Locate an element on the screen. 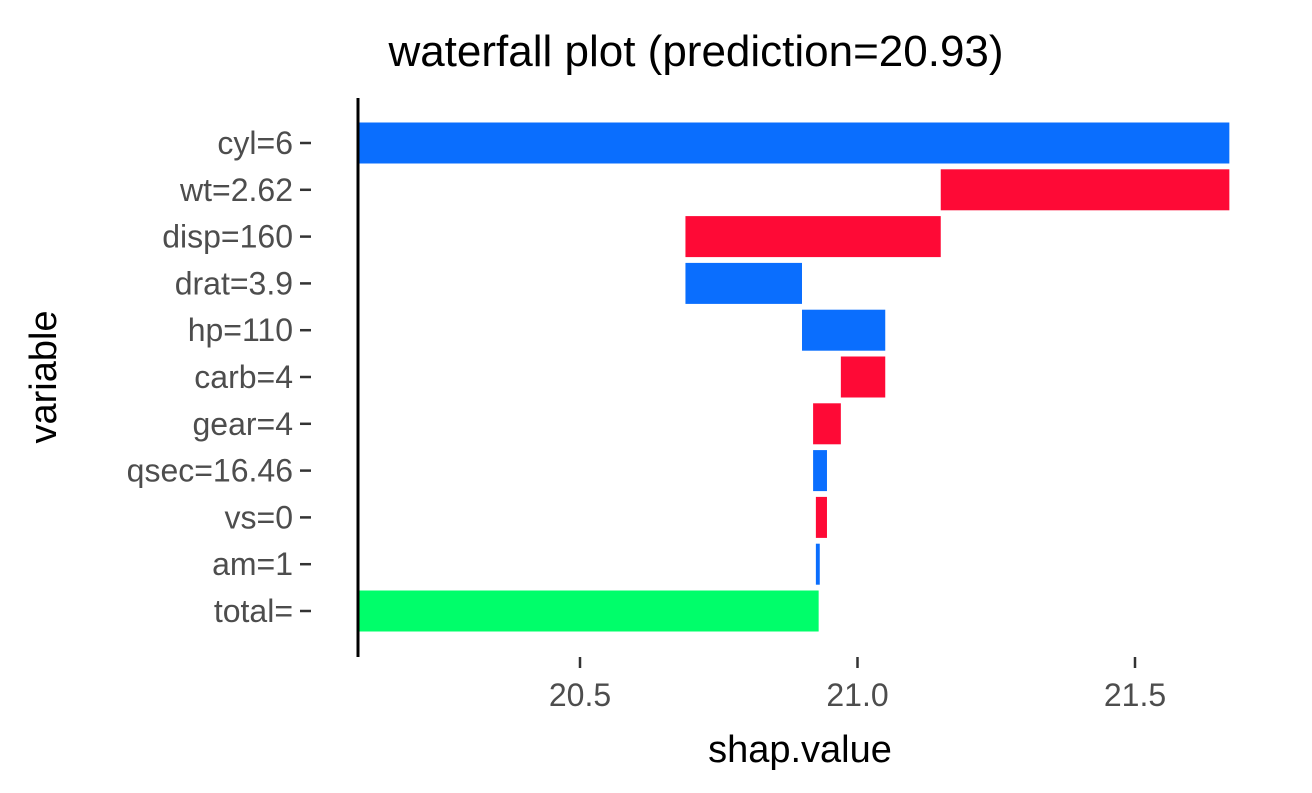 The image size is (1312, 793). y-tick-label: cyl=6 is located at coordinates (255, 143).